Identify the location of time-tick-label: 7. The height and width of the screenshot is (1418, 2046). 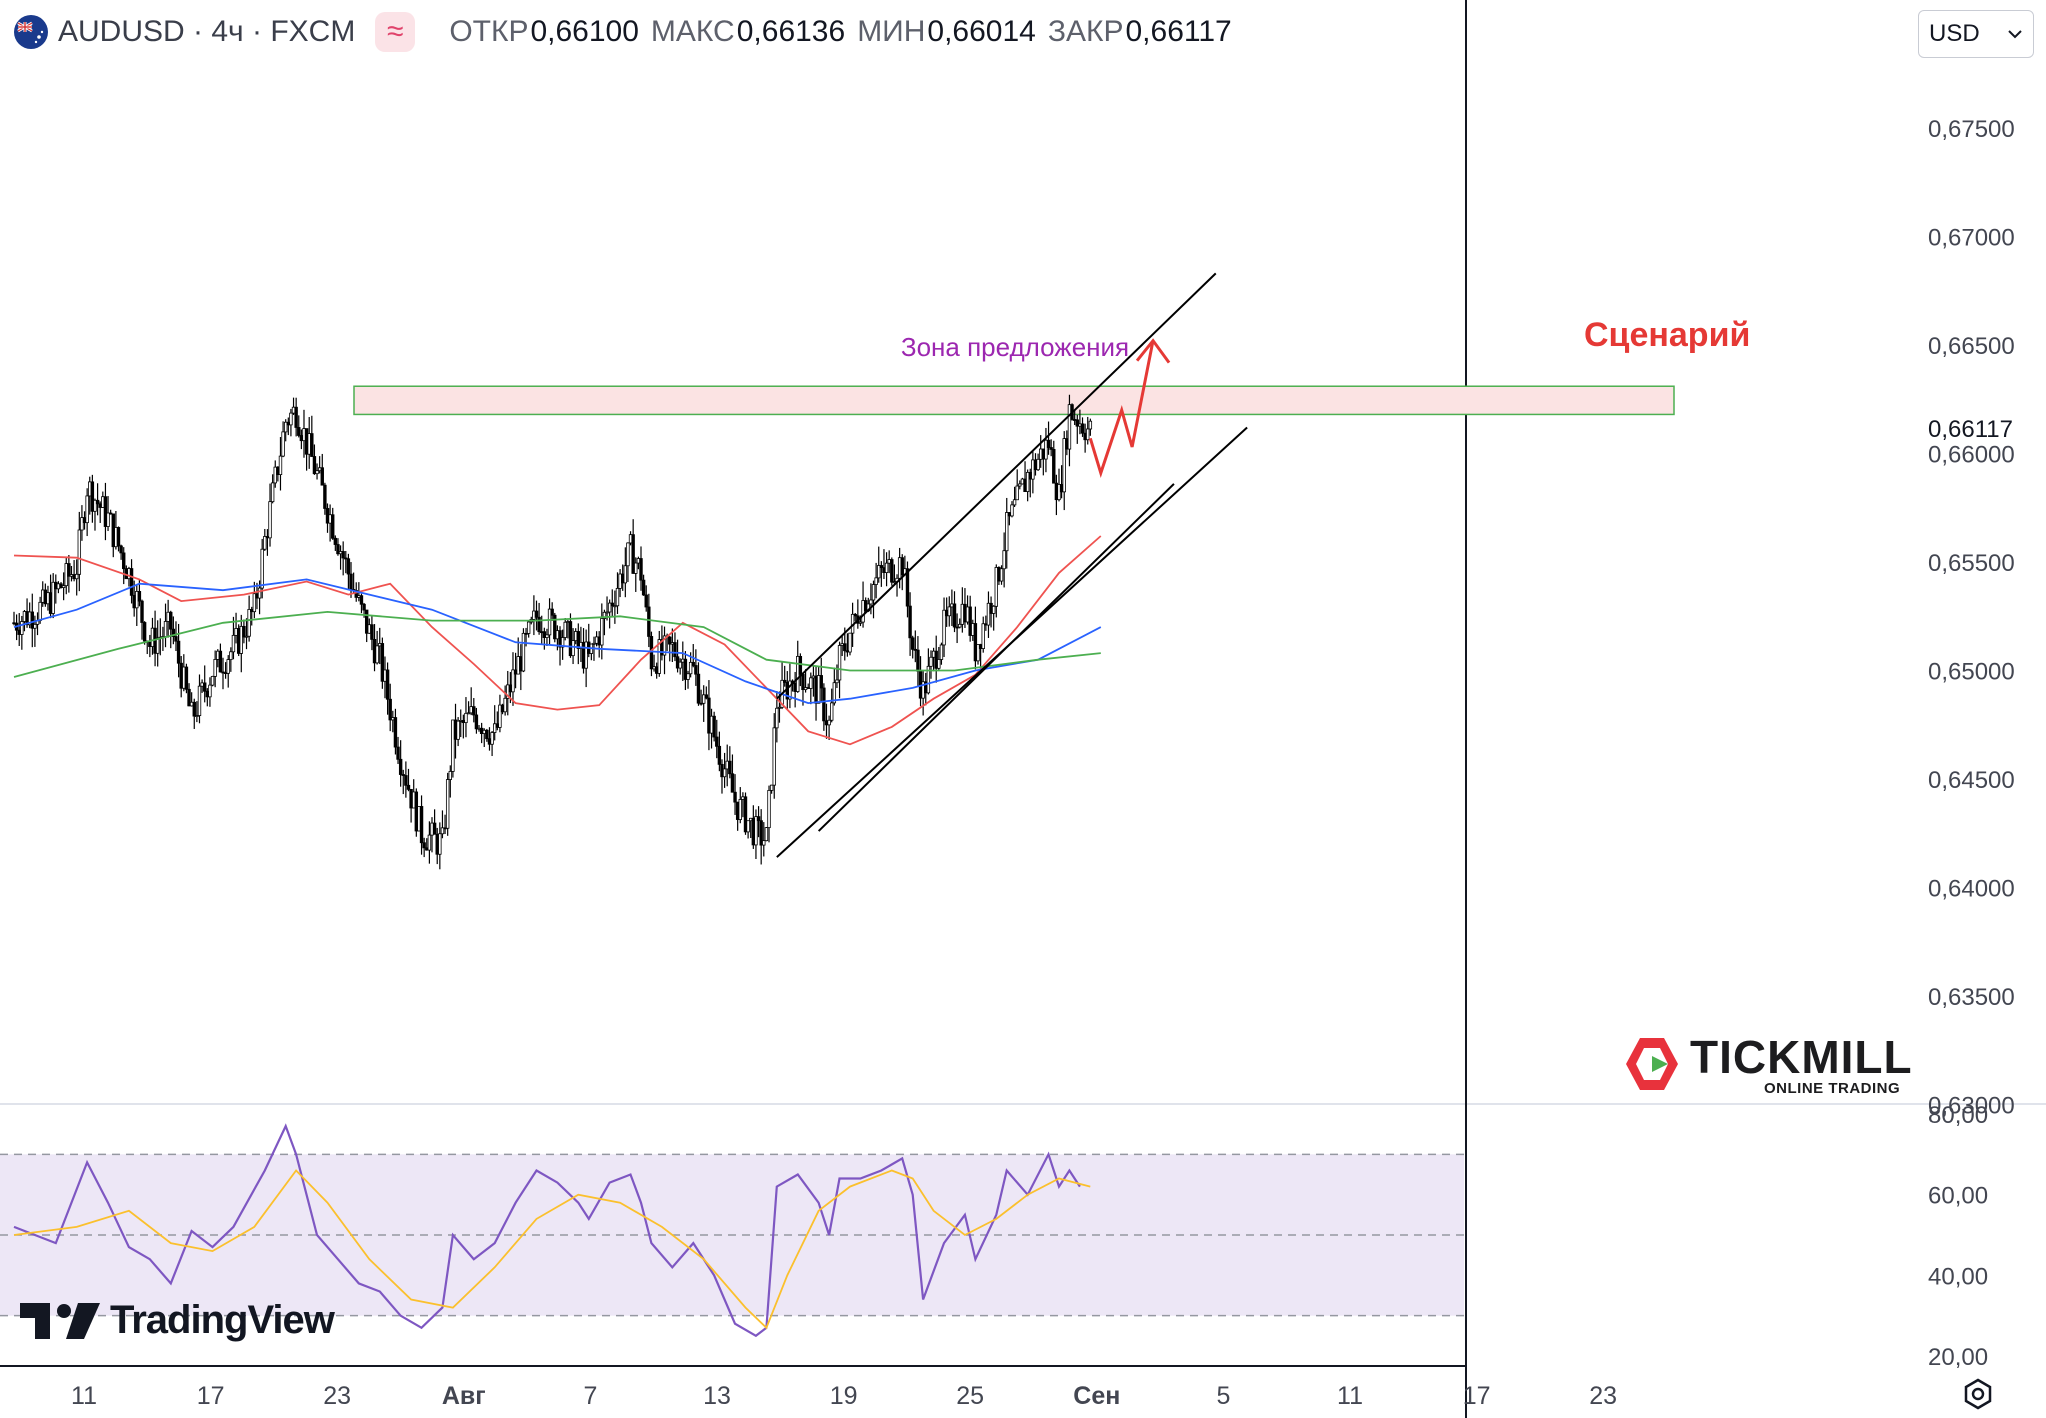
(590, 1396).